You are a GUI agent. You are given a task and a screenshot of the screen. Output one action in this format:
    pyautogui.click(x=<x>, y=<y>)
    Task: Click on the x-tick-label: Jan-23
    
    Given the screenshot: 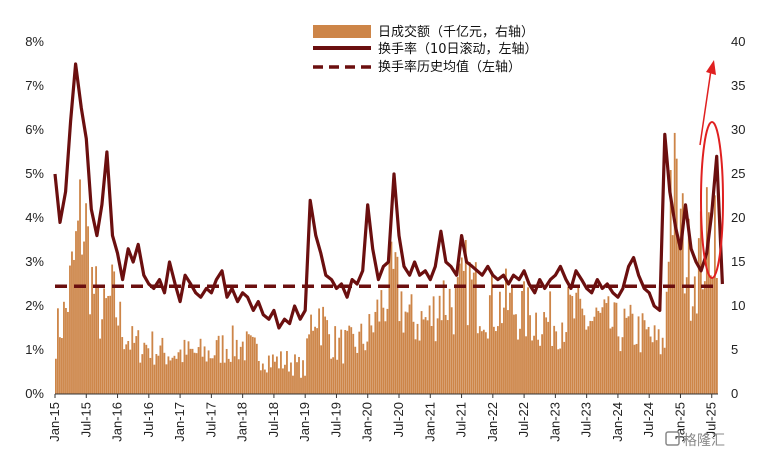 What is the action you would take?
    pyautogui.click(x=554, y=422)
    